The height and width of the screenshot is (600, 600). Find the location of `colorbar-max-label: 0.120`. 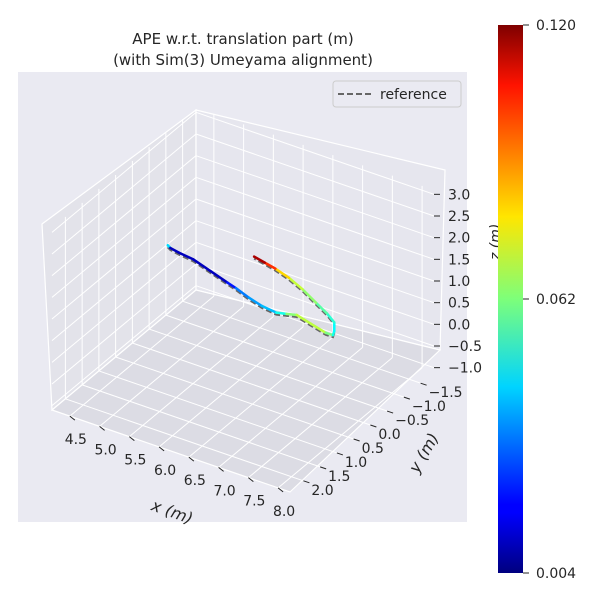

colorbar-max-label: 0.120 is located at coordinates (556, 26).